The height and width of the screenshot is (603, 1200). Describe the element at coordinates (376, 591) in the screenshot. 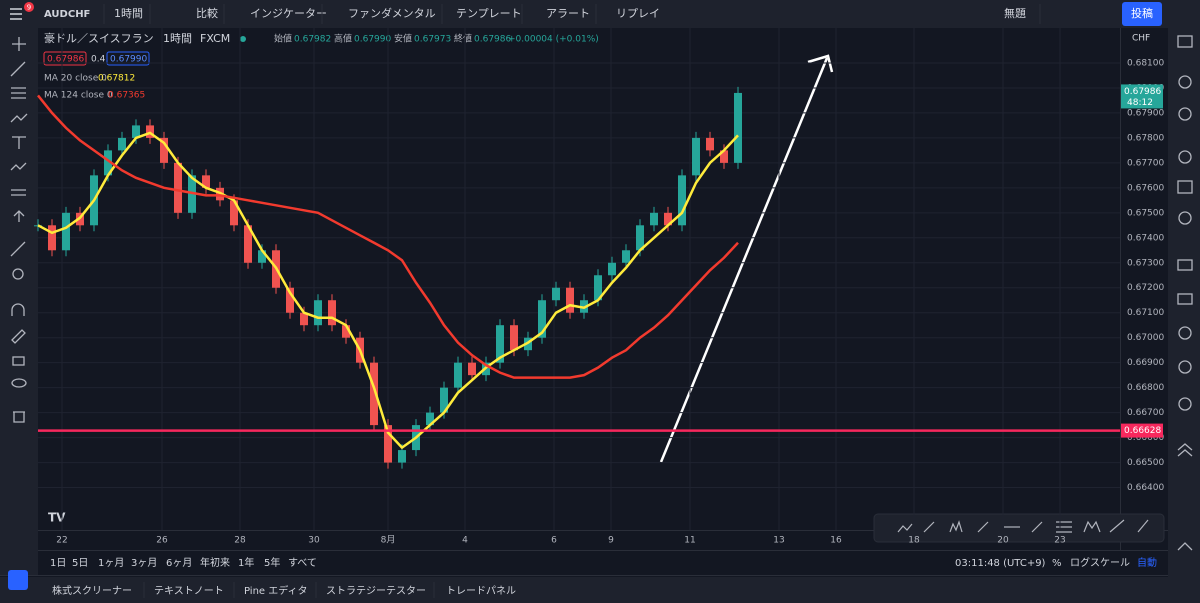

I see `bottom-tab: ストラテジーテスター` at that location.